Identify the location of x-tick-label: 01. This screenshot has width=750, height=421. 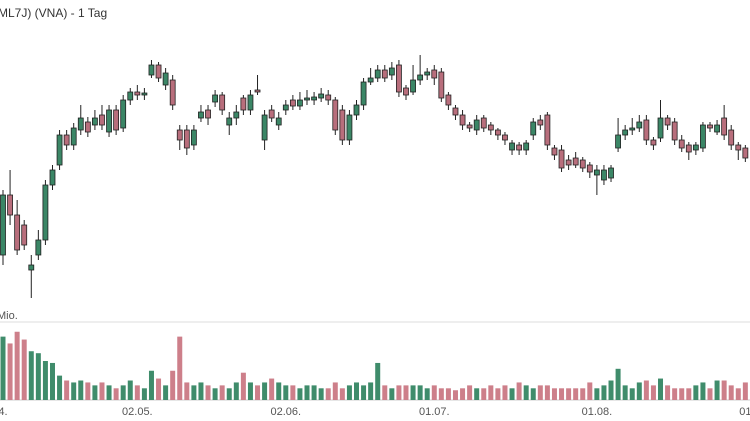
(744, 412).